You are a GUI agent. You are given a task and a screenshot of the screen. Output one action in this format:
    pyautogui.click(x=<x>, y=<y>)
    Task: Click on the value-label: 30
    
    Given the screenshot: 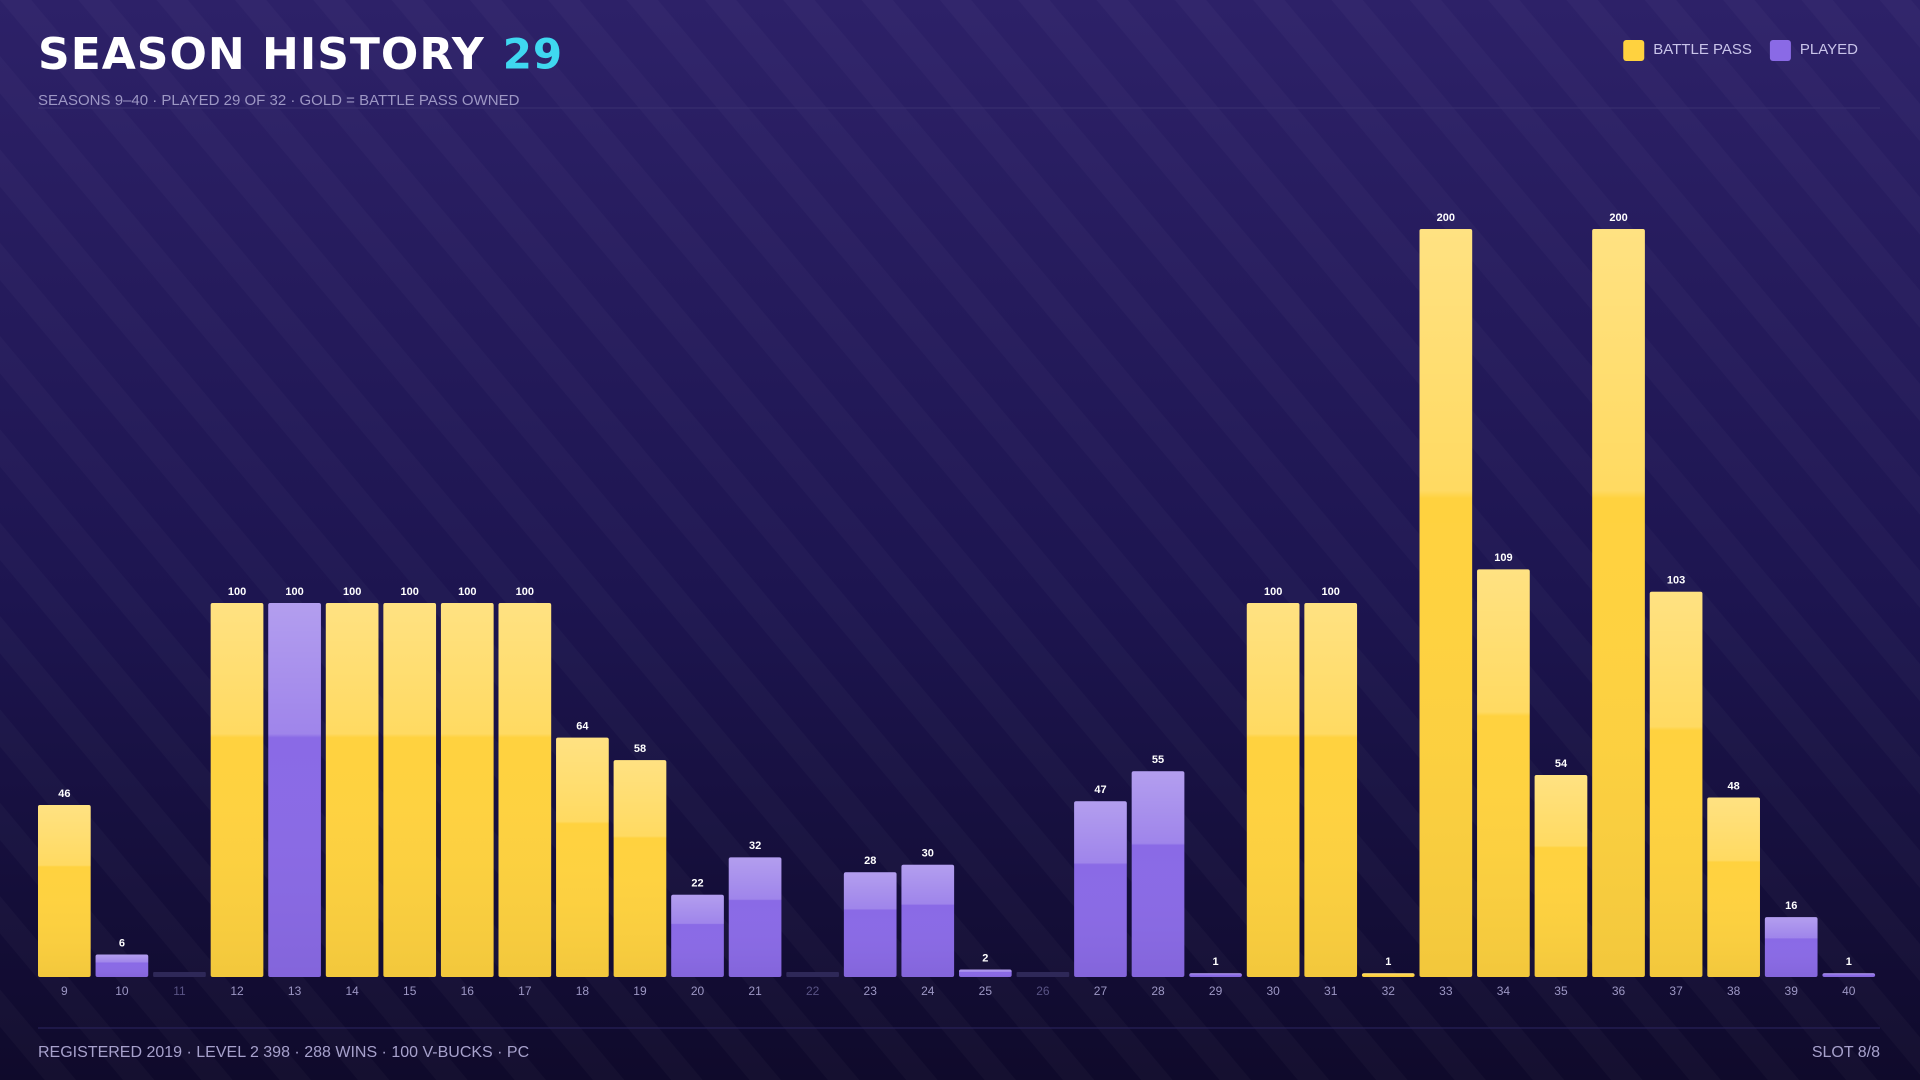 What is the action you would take?
    pyautogui.click(x=928, y=854)
    